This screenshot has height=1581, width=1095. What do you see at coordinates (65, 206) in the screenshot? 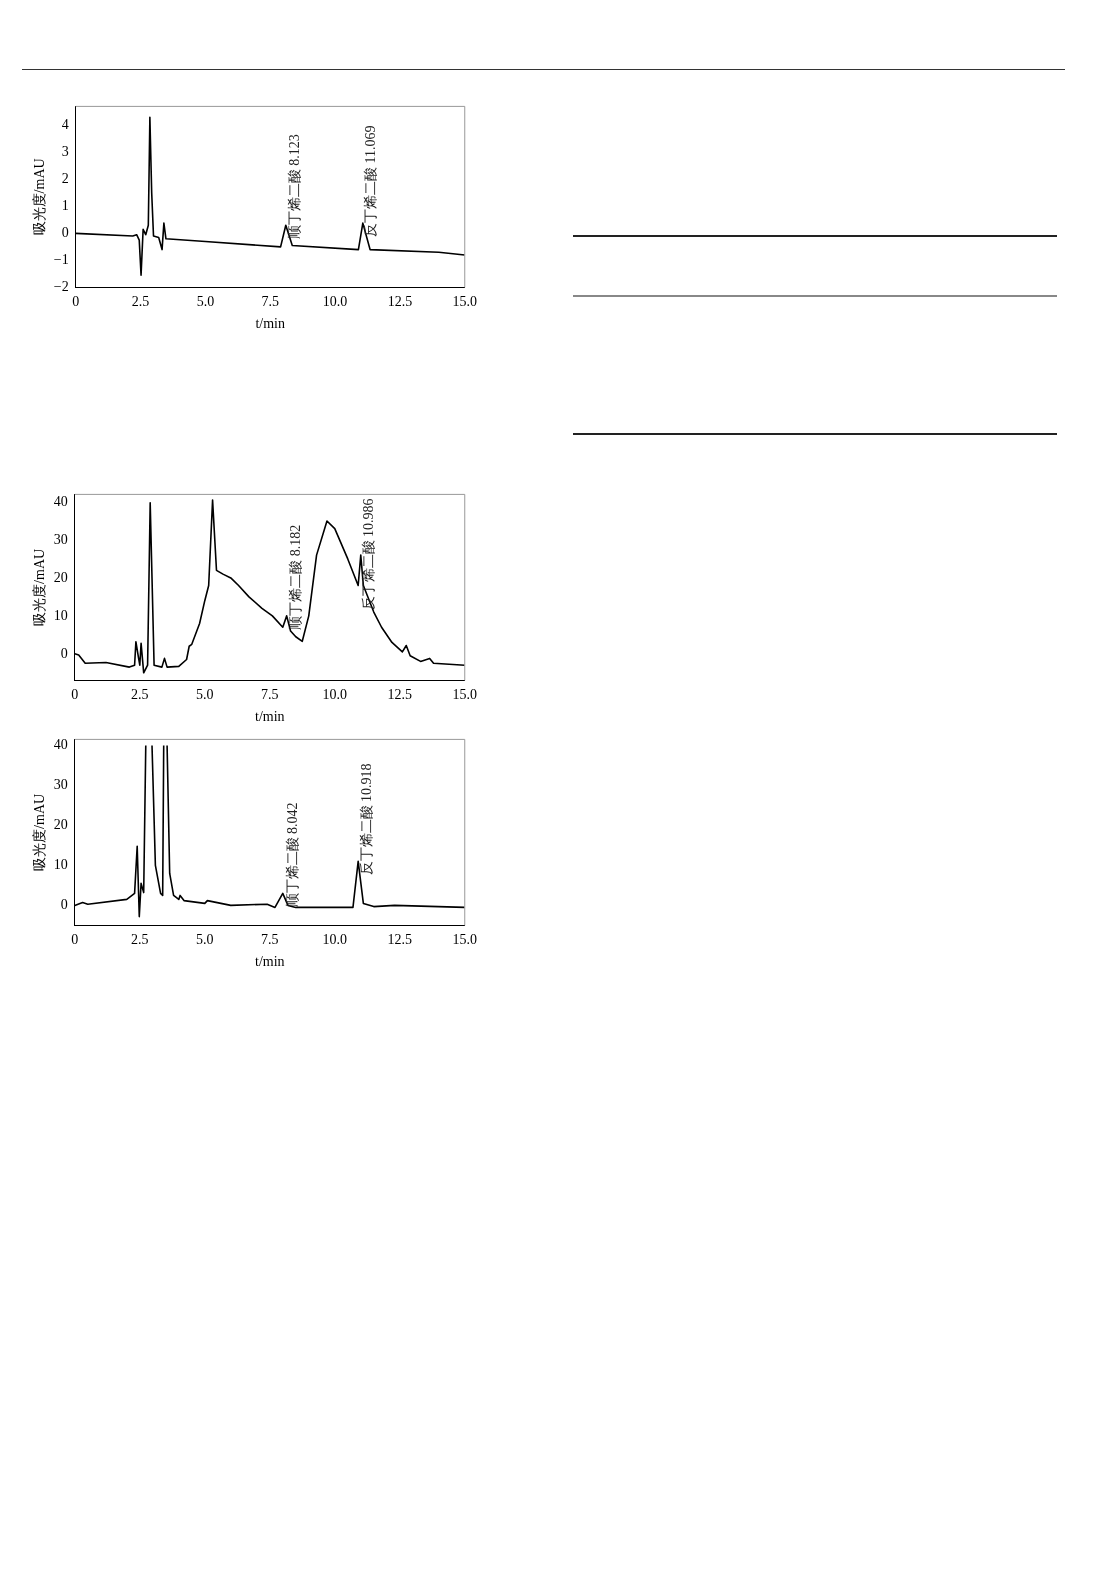
I see `y-tick-label: 1` at bounding box center [65, 206].